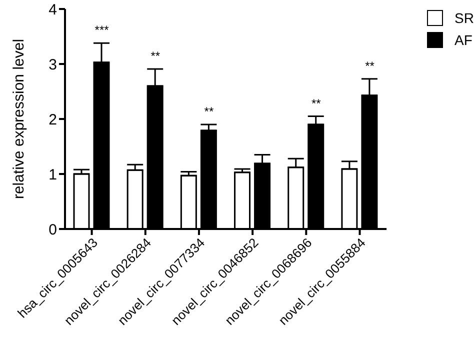 The image size is (474, 356). Describe the element at coordinates (52, 9) in the screenshot. I see `y-tick-label: 4` at that location.